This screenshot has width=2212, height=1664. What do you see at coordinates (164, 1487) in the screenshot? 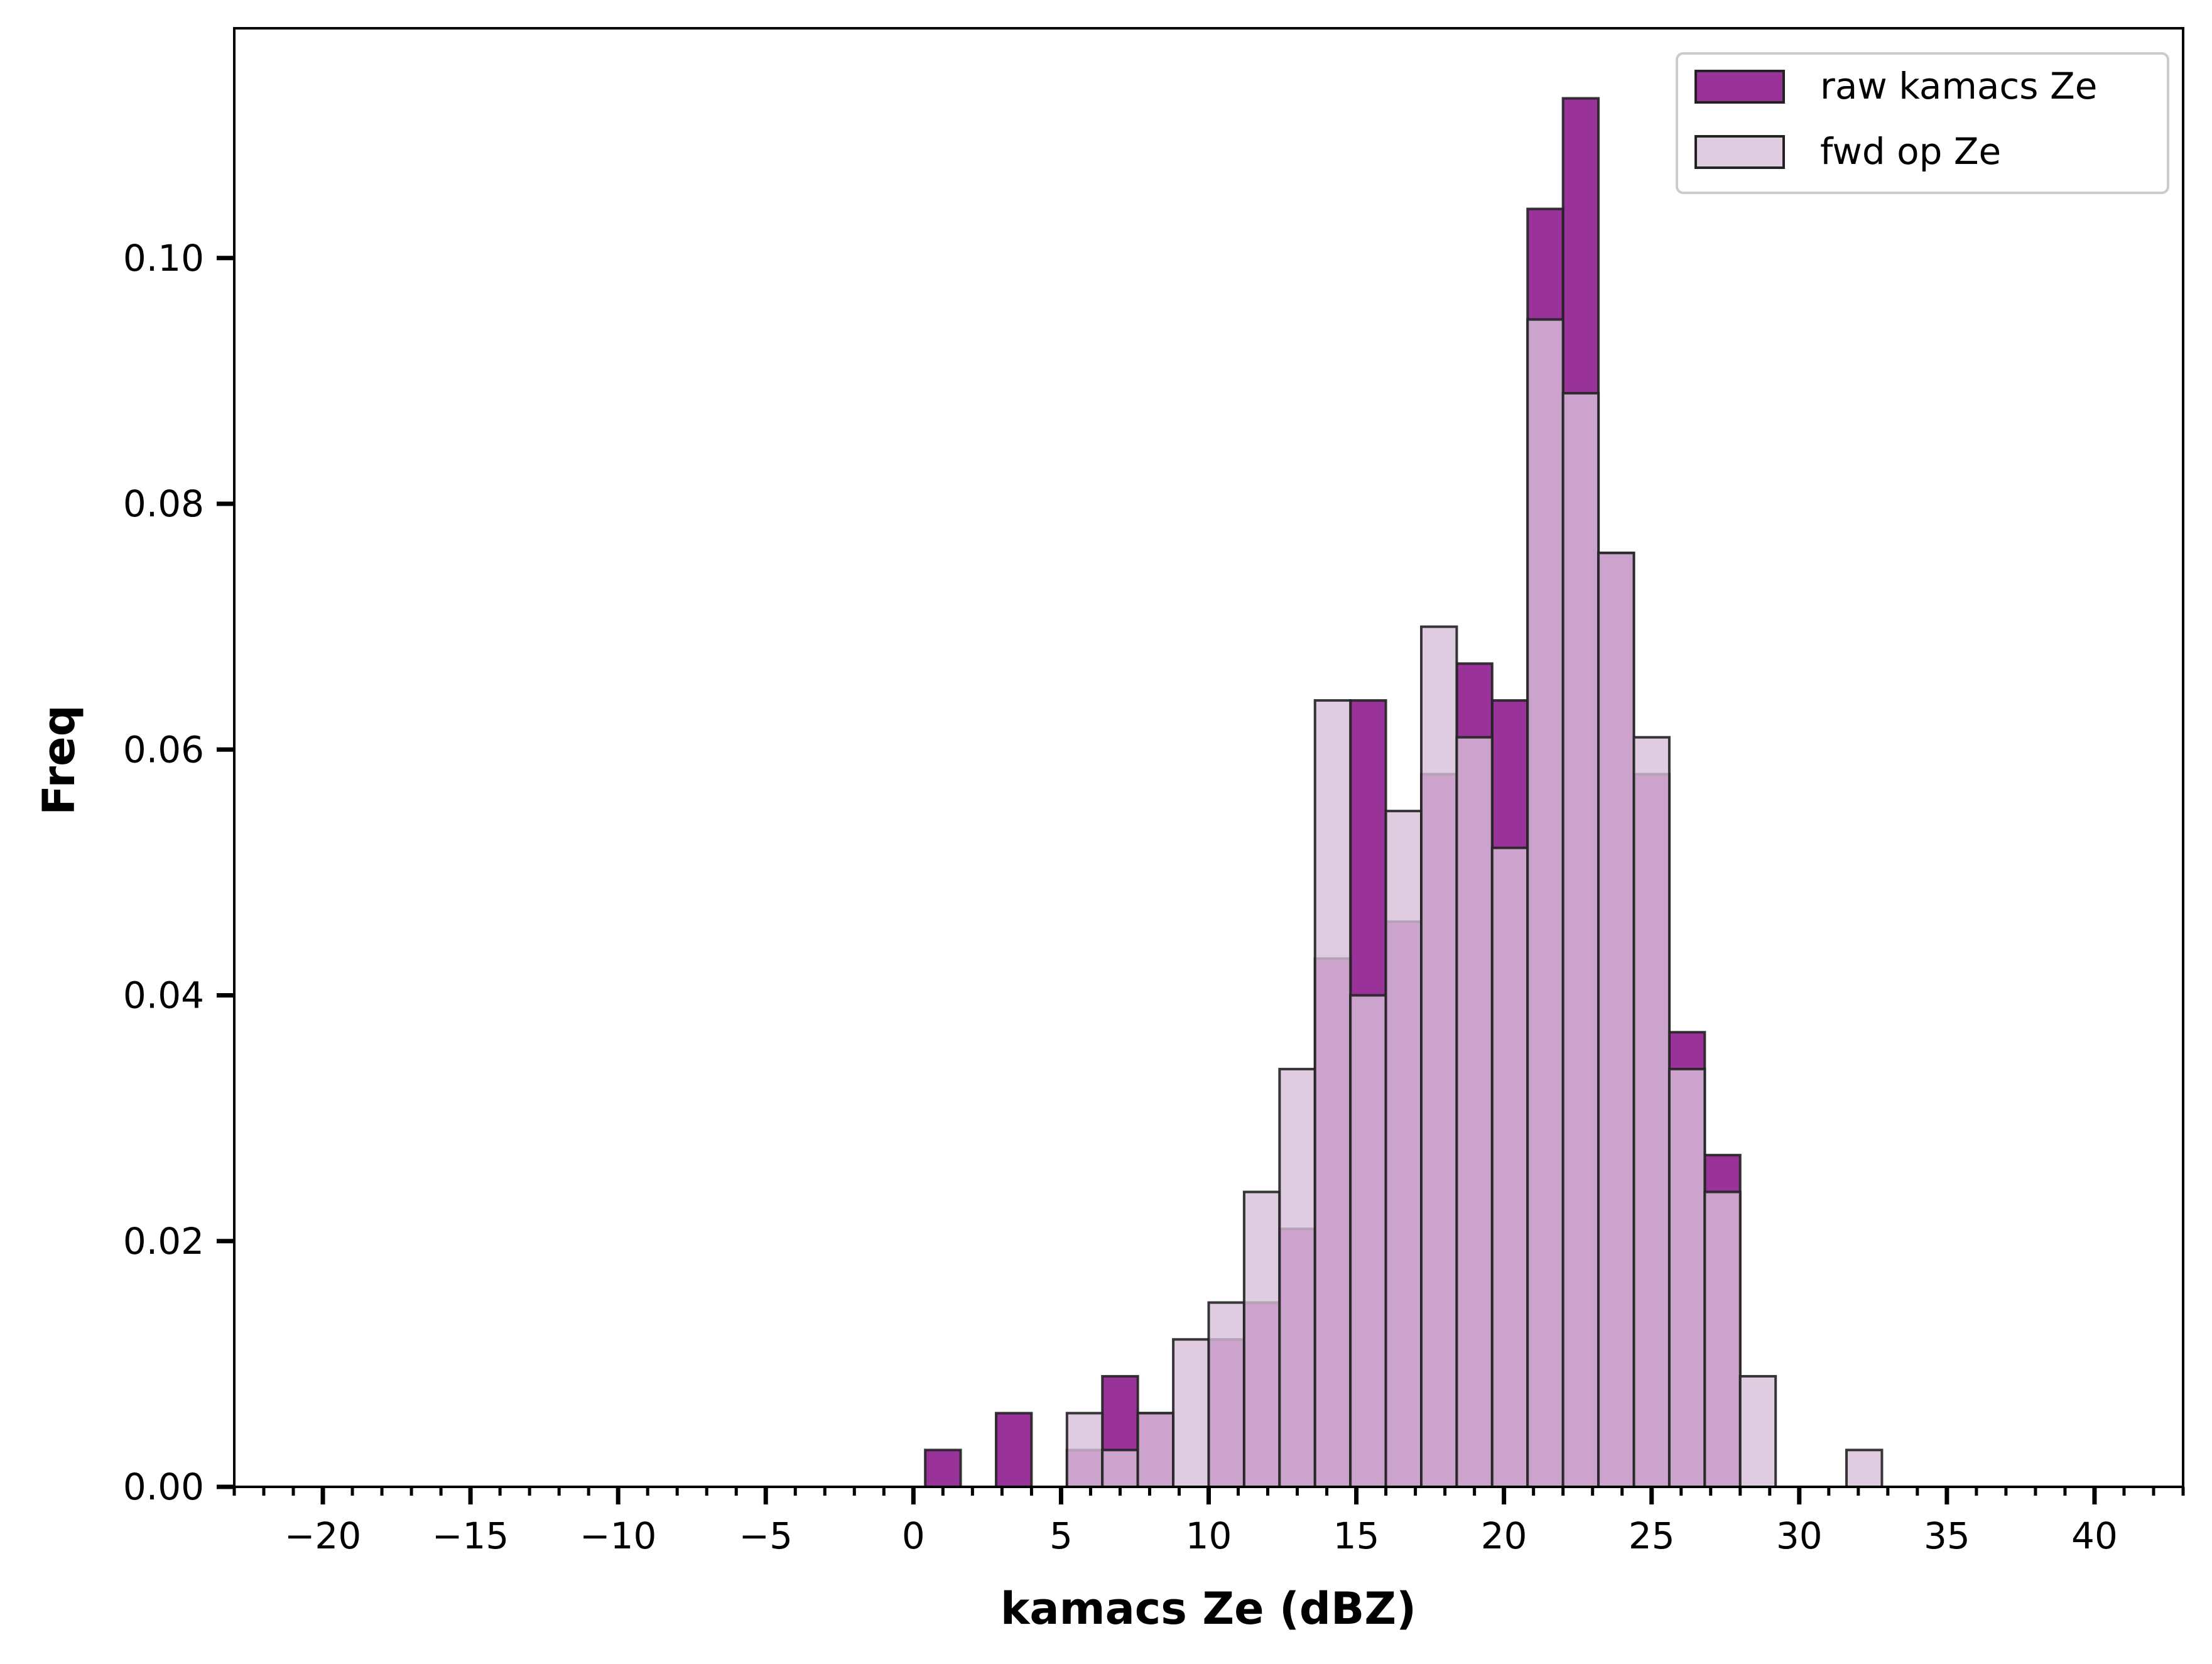
I see `y-tick-label: 0.00` at bounding box center [164, 1487].